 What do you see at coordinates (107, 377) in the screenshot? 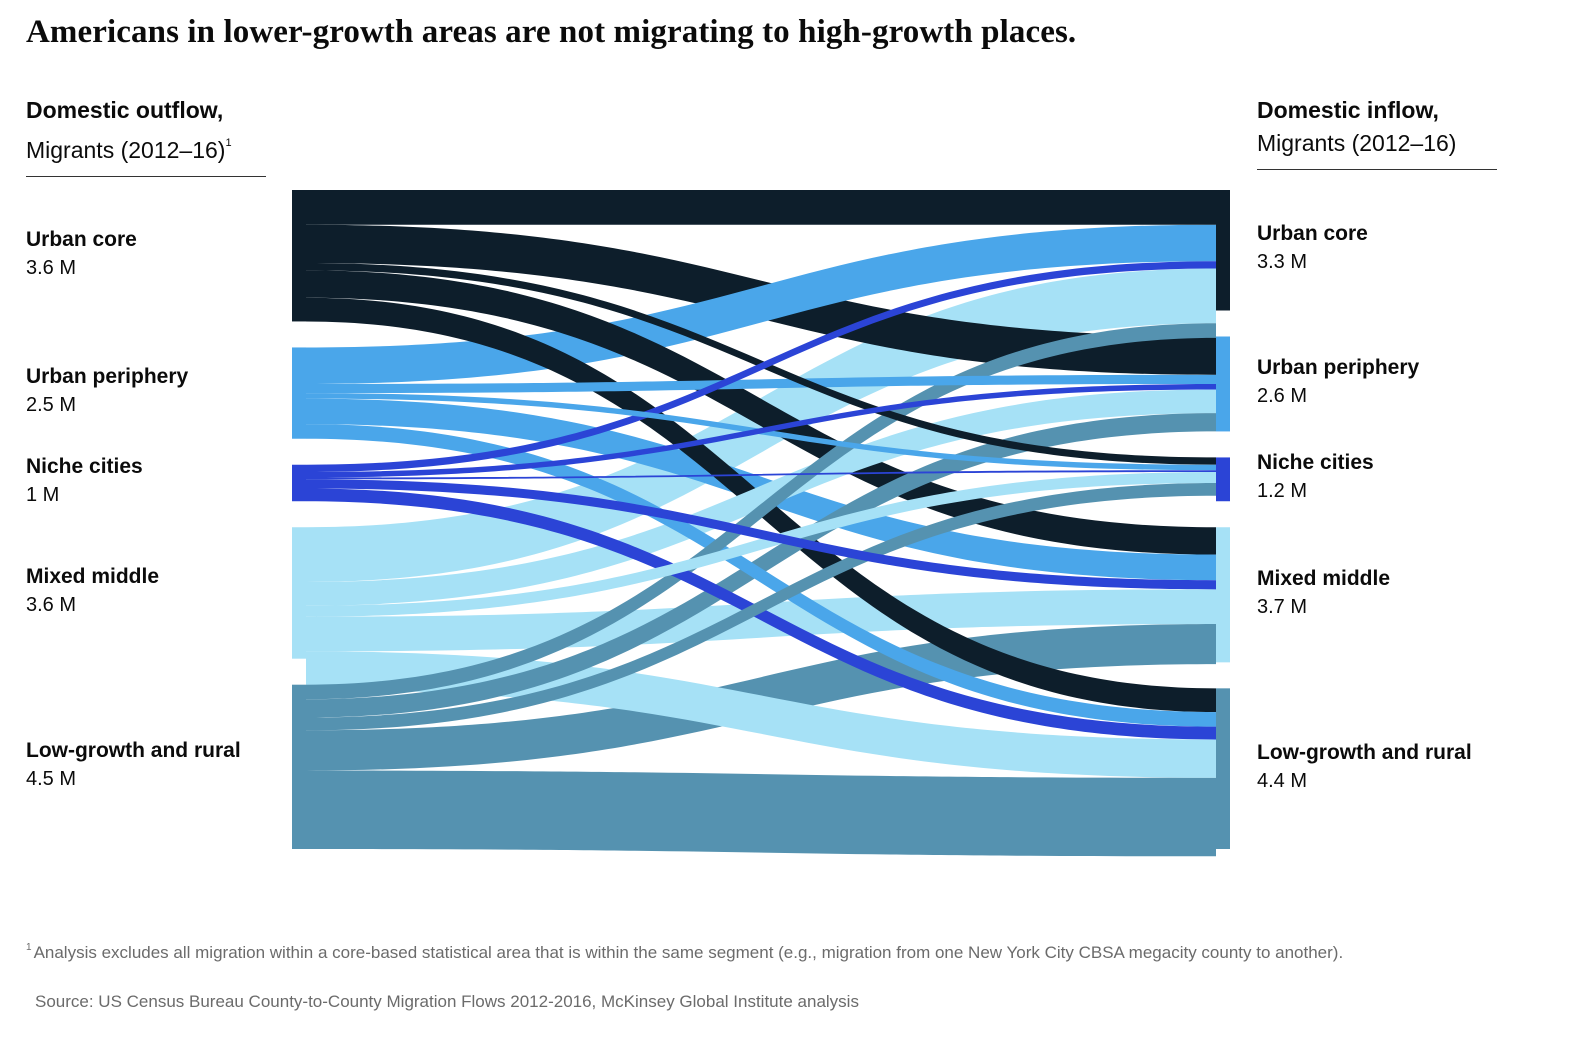
I see `outflow-name-urban-periphery: Urban periphery` at bounding box center [107, 377].